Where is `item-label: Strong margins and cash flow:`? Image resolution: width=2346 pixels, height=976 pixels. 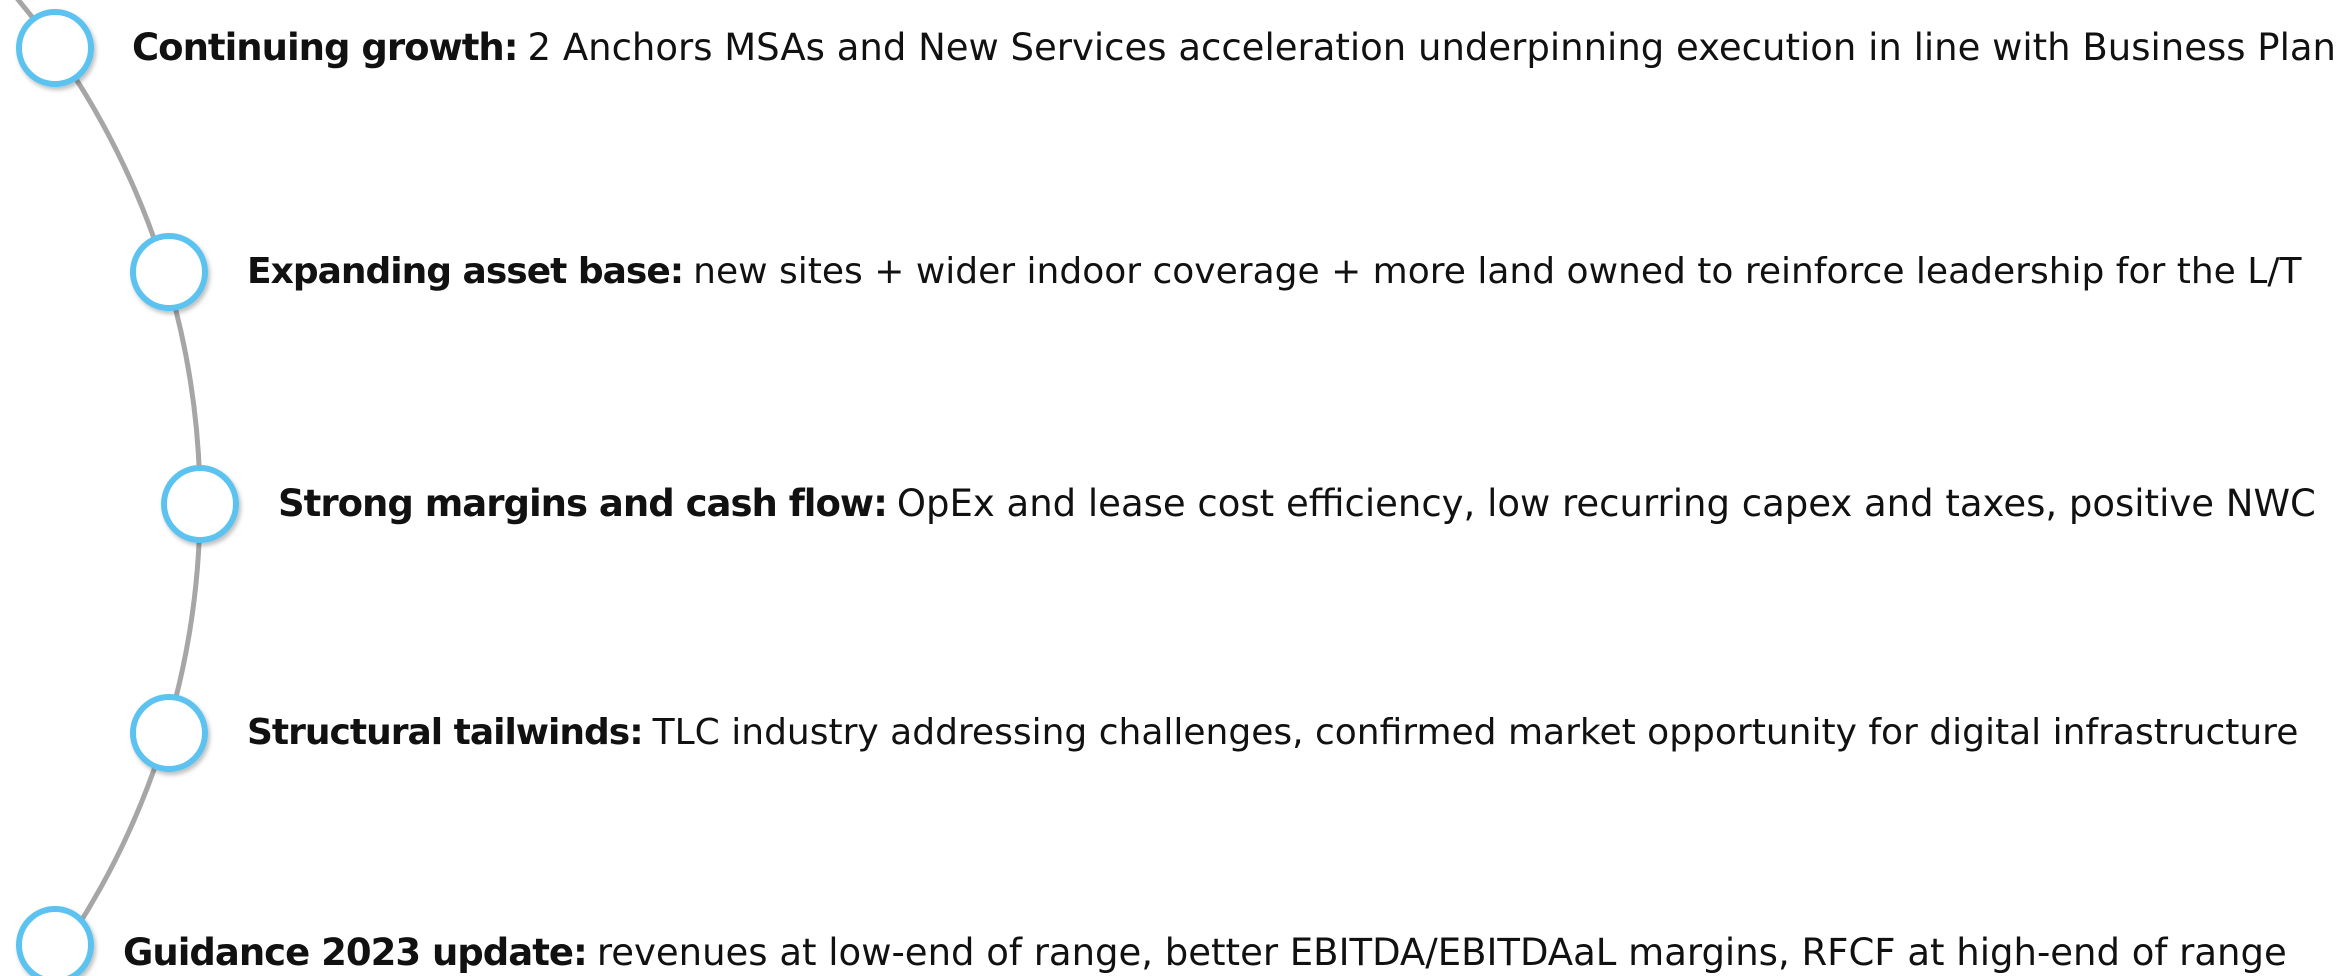
item-label: Strong margins and cash flow: is located at coordinates (583, 503).